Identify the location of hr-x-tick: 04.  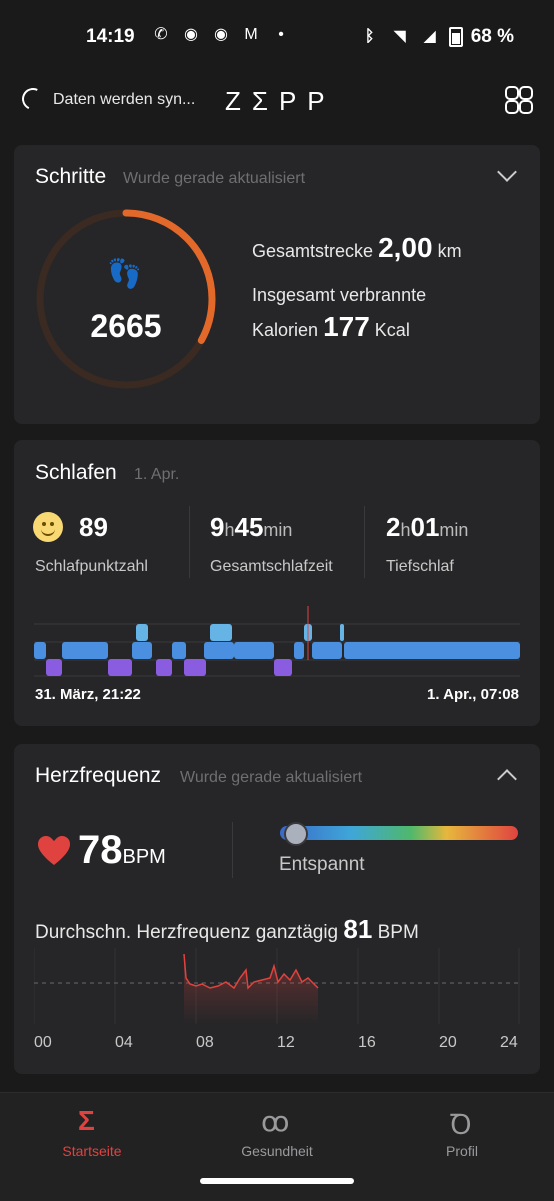
(124, 1042).